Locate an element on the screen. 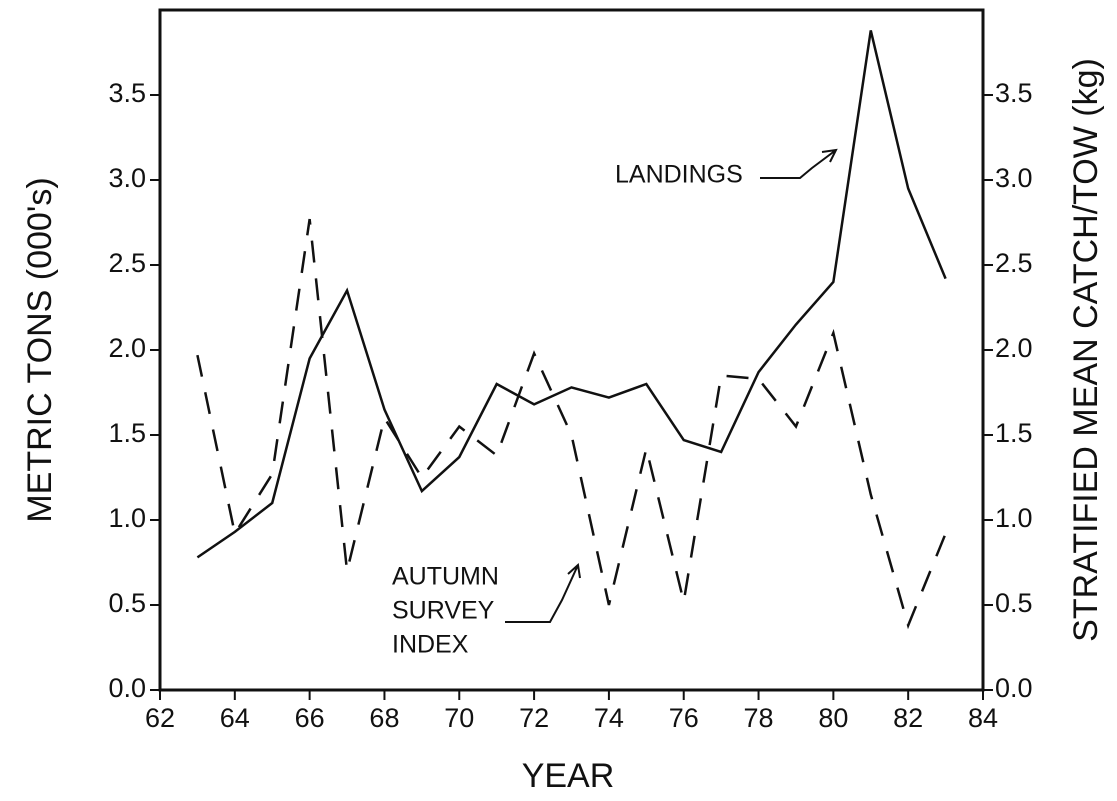 The height and width of the screenshot is (801, 1117). x-tick-label: 78 is located at coordinates (759, 718).